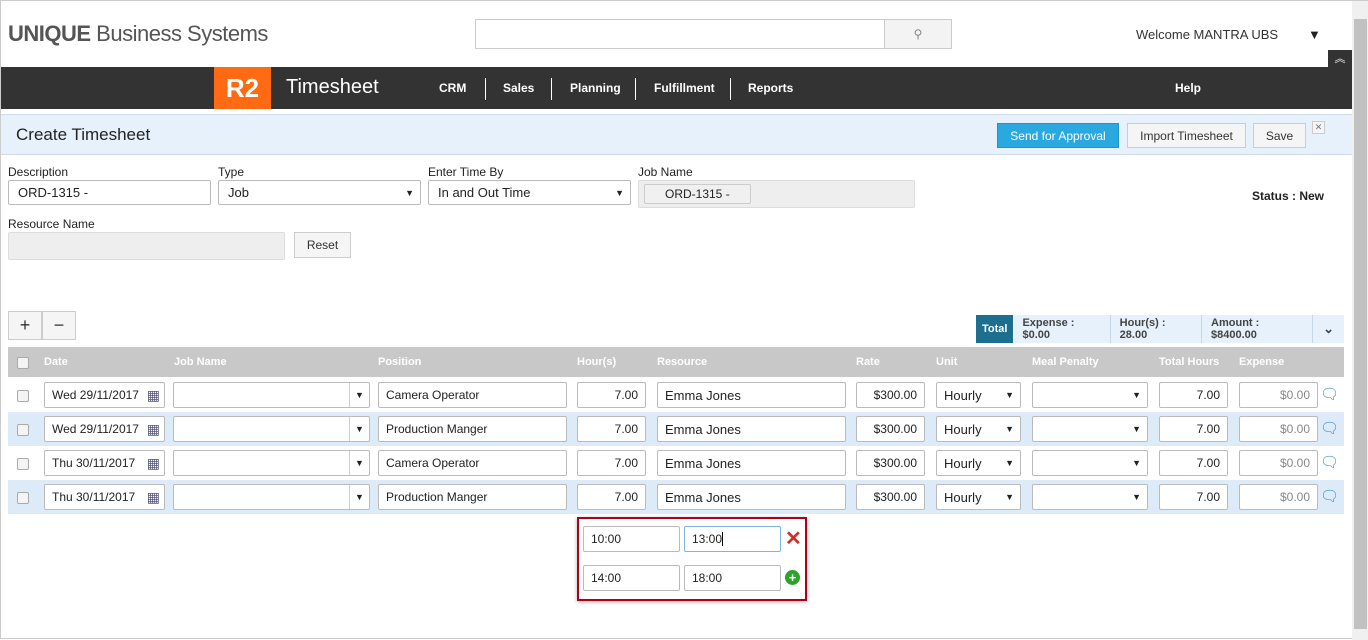  Describe the element at coordinates (519, 88) in the screenshot. I see `nav-sales: Sales` at that location.